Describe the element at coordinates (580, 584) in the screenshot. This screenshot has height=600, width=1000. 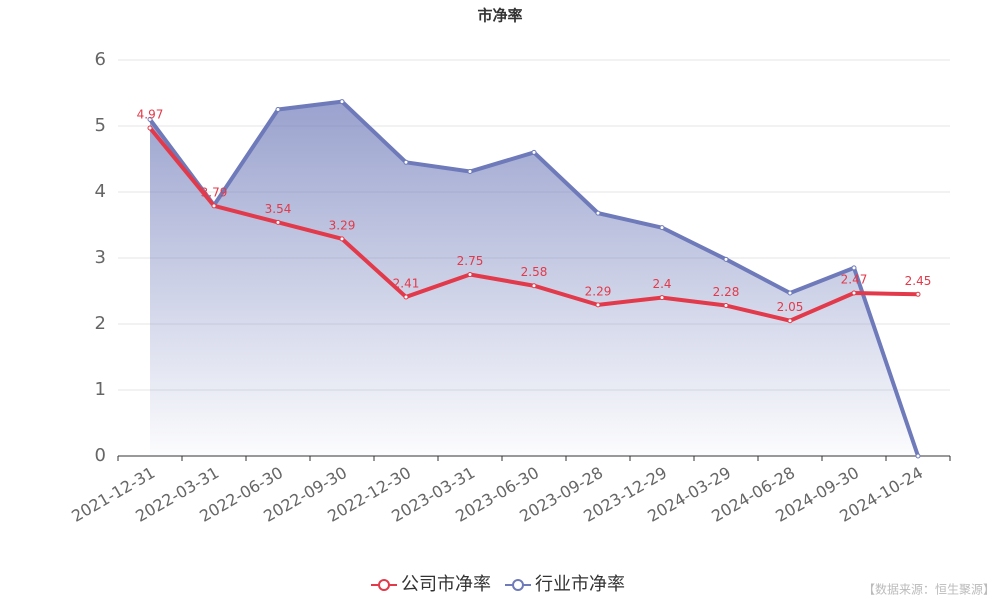
I see `legend-label: 行业市净率` at that location.